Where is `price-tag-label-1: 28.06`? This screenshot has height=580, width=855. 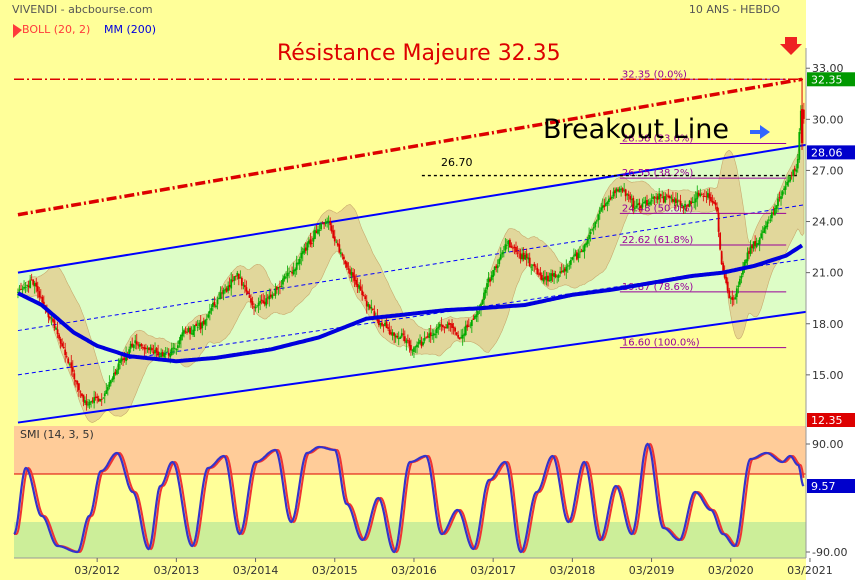
price-tag-label-1: 28.06 is located at coordinates (827, 152).